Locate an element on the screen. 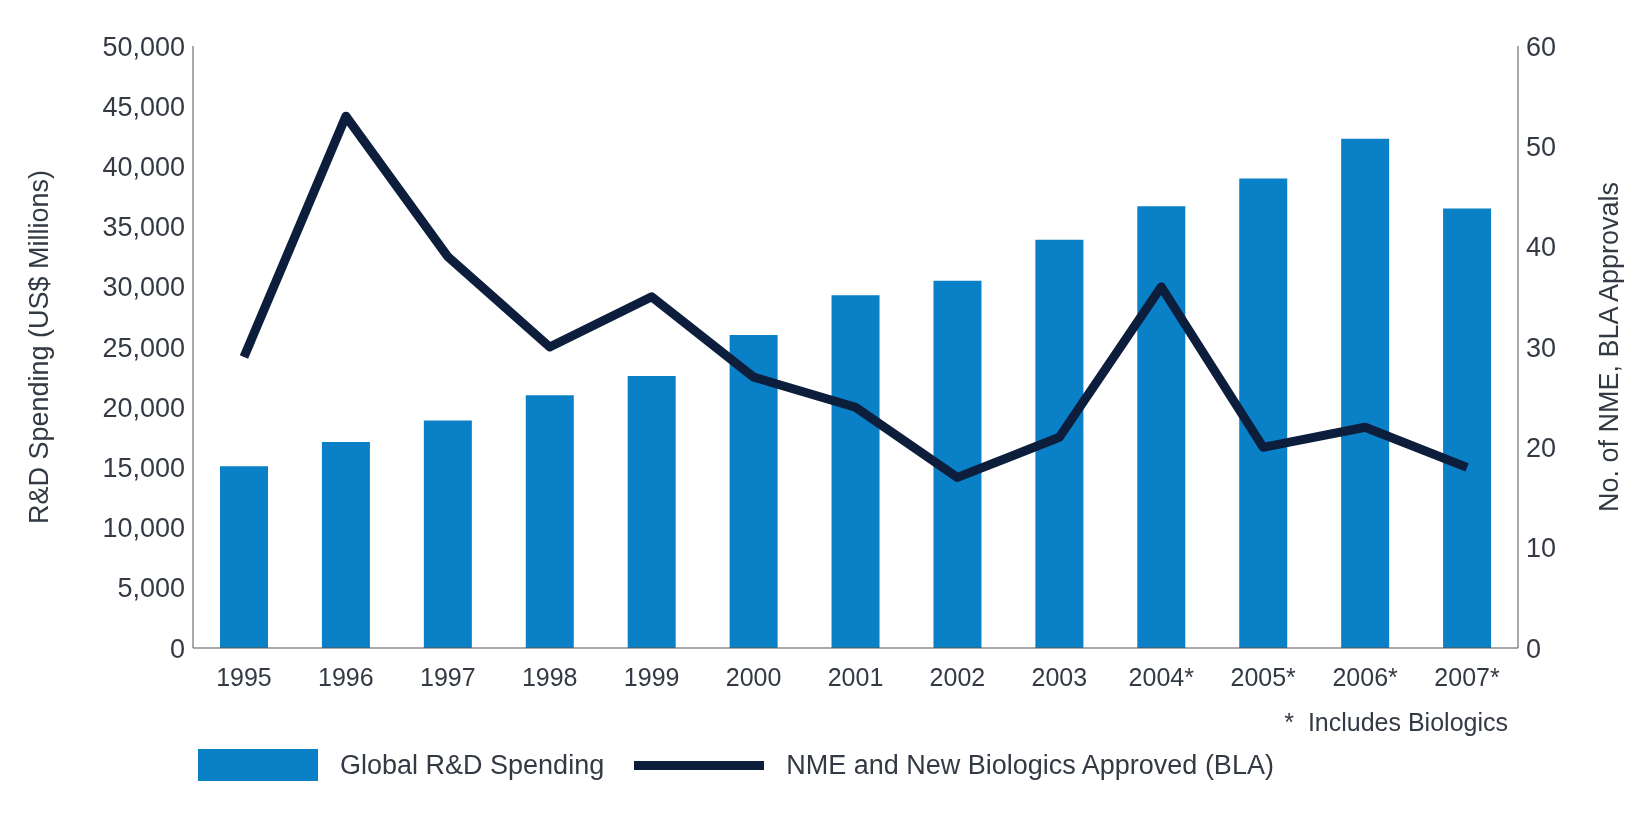  x-tick-label: 1999 is located at coordinates (651, 676).